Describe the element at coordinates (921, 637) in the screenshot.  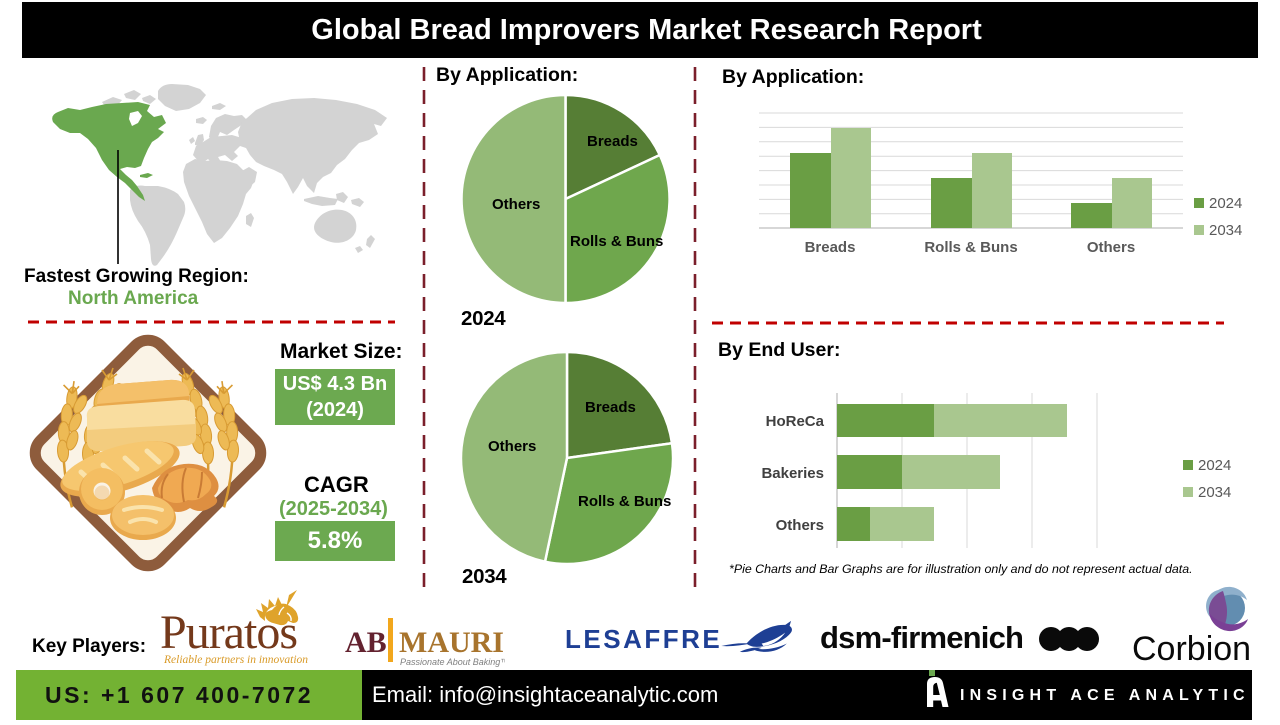
I see `svg-text: dsm-firmenich` at that location.